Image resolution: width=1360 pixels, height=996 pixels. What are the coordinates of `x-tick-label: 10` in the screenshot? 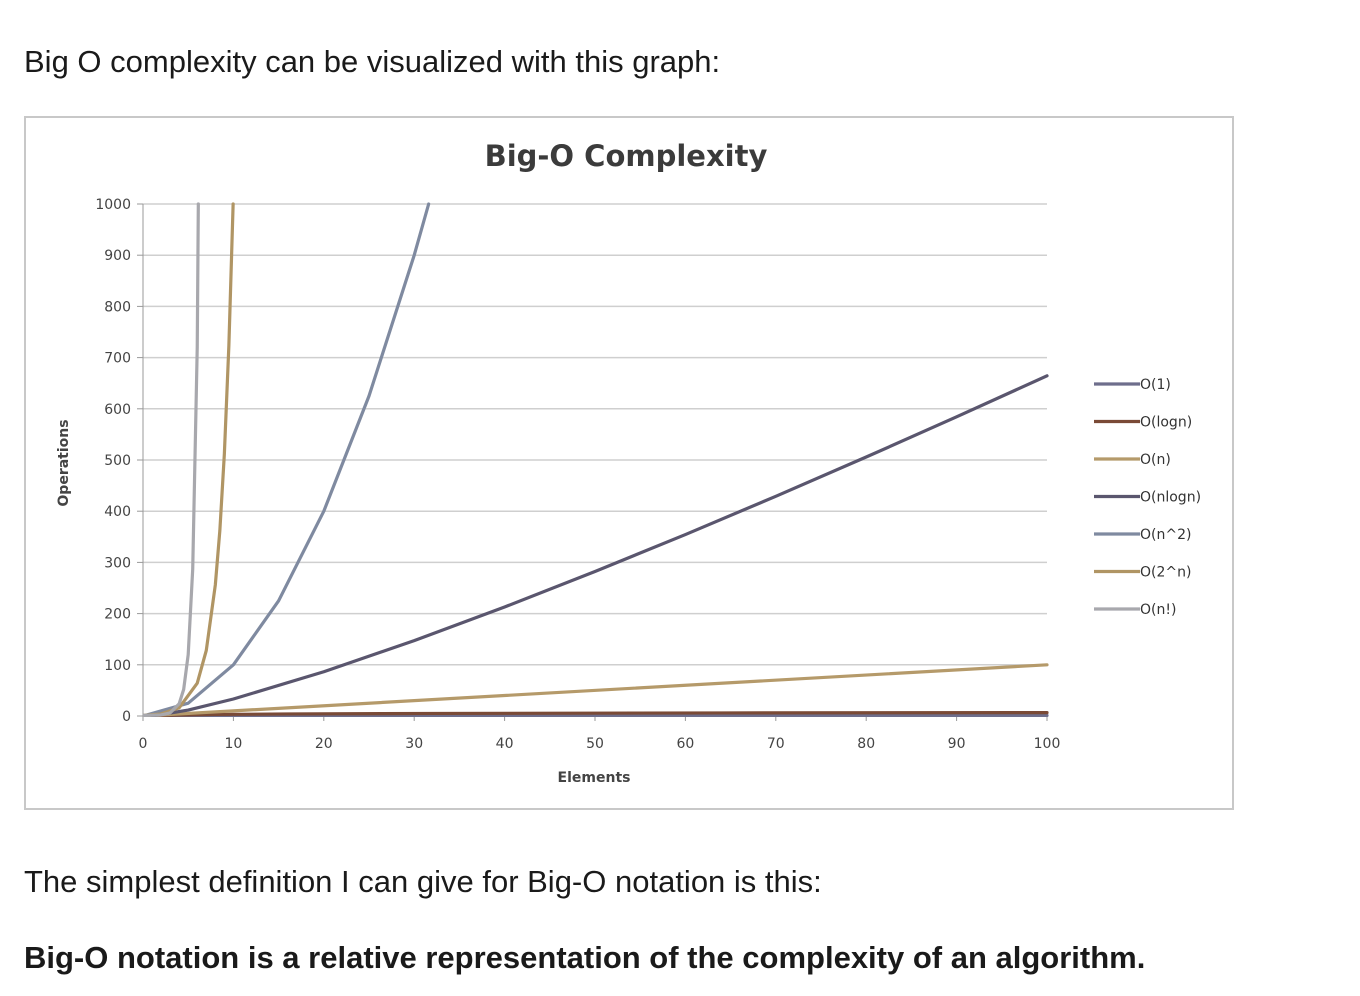 It's located at (233, 744).